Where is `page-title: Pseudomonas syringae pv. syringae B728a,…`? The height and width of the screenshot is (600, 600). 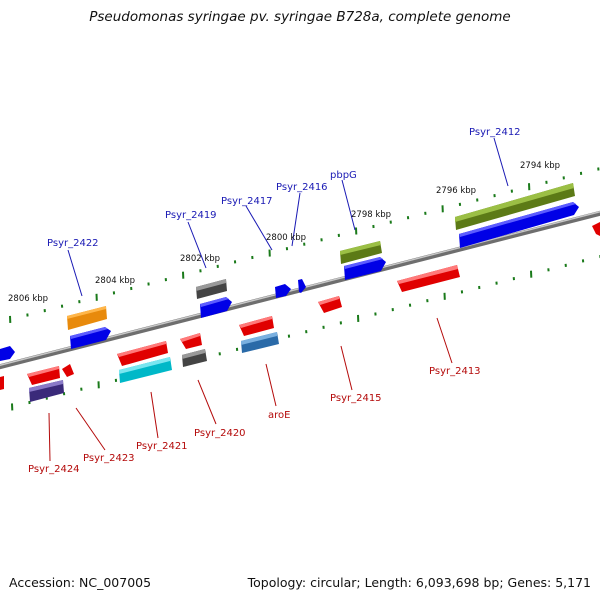
page-title: Pseudomonas syringae pv. syringae B728a,… is located at coordinates (300, 17).